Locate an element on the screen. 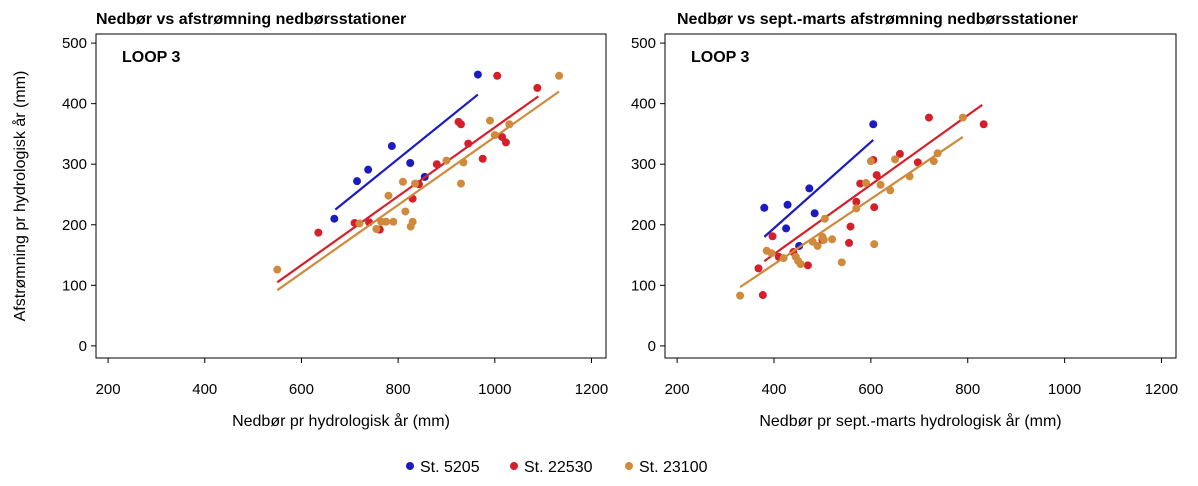 The width and height of the screenshot is (1198, 486). legend-item: St. 5205 is located at coordinates (443, 467).